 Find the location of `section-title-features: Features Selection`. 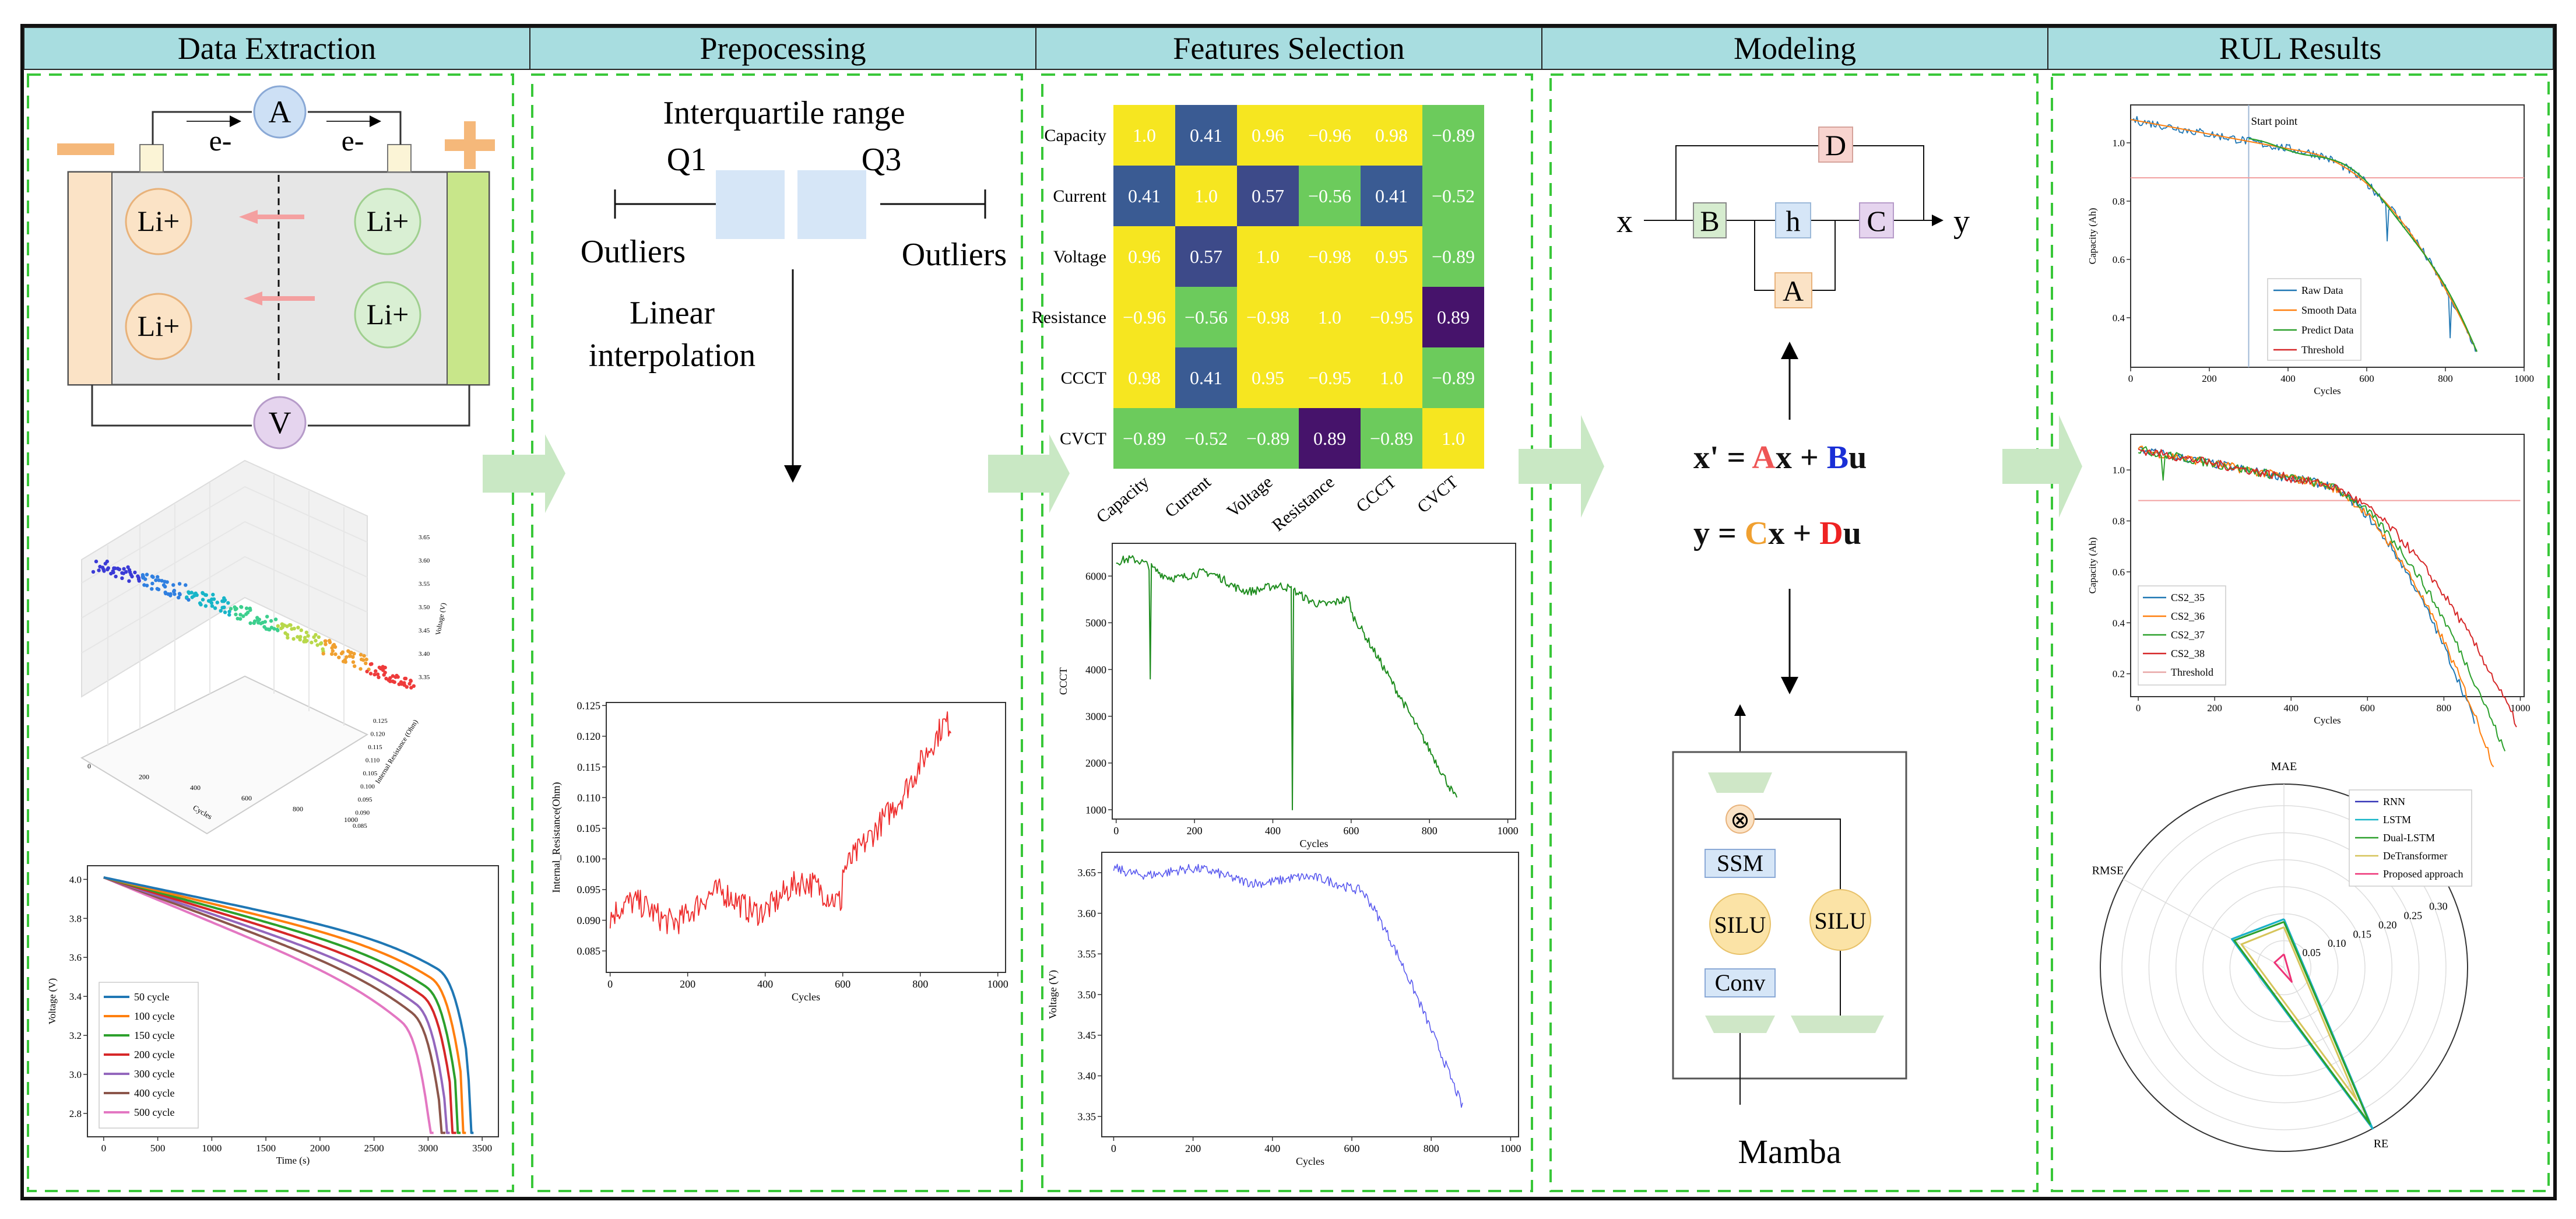

section-title-features: Features Selection is located at coordinates (1288, 48).